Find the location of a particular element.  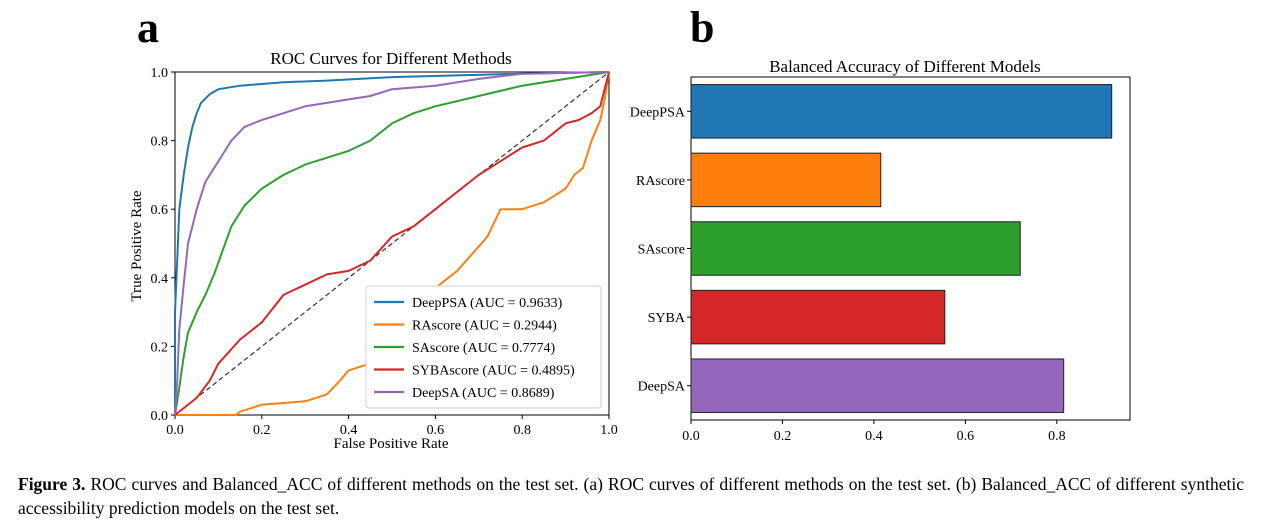

bar-x-tick-label: 0.8 is located at coordinates (1057, 436).